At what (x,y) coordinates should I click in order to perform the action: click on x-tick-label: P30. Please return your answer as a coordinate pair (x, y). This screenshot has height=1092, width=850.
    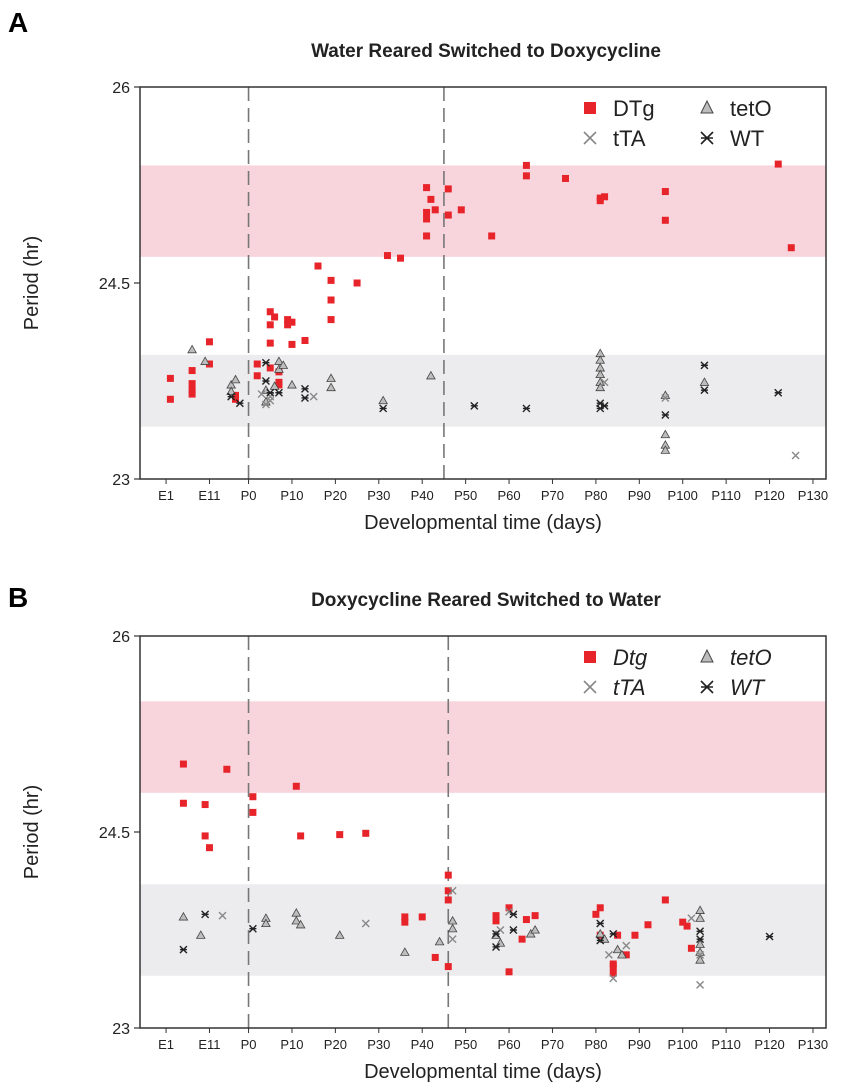
    Looking at the image, I should click on (378, 1044).